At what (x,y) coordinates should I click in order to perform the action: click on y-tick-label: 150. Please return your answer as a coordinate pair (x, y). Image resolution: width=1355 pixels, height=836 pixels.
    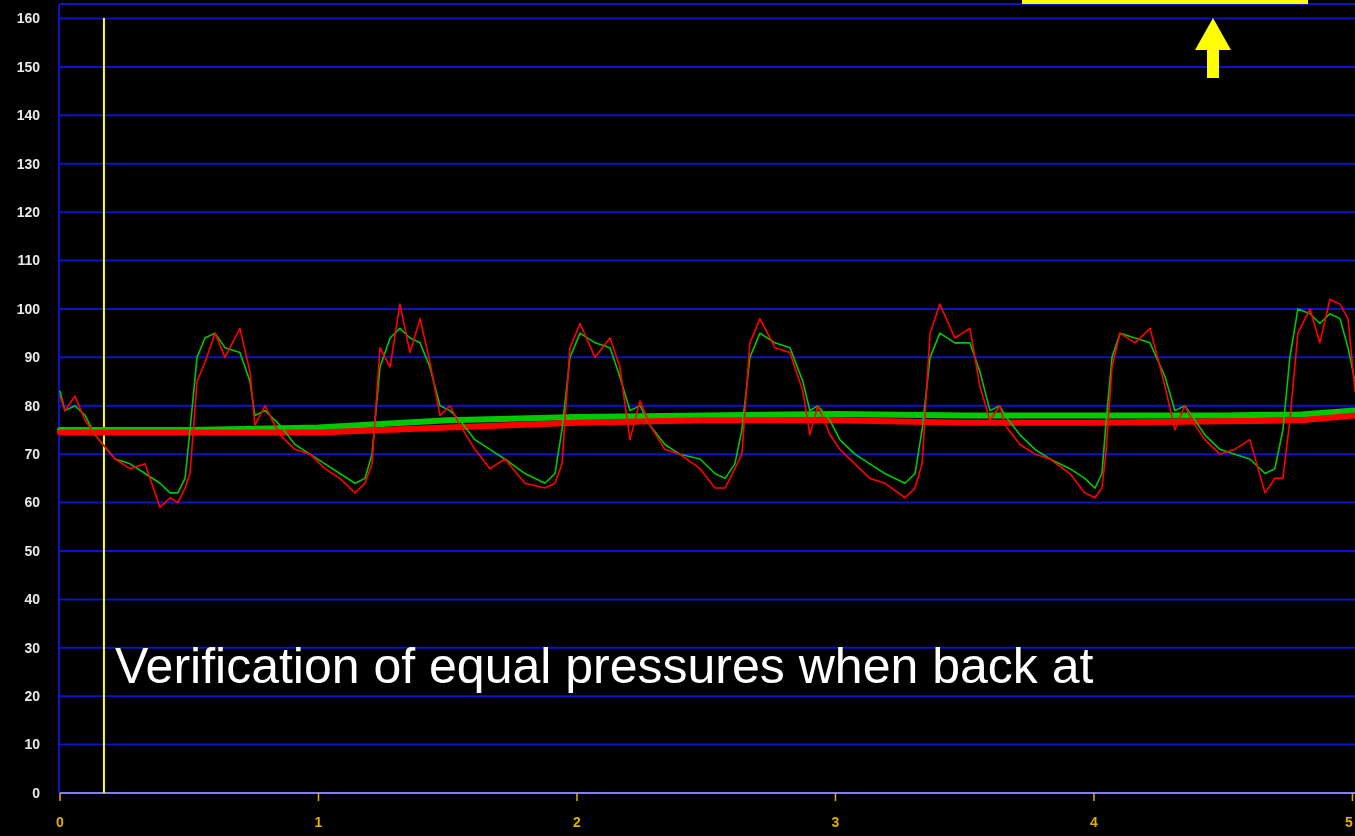
    Looking at the image, I should click on (28, 66).